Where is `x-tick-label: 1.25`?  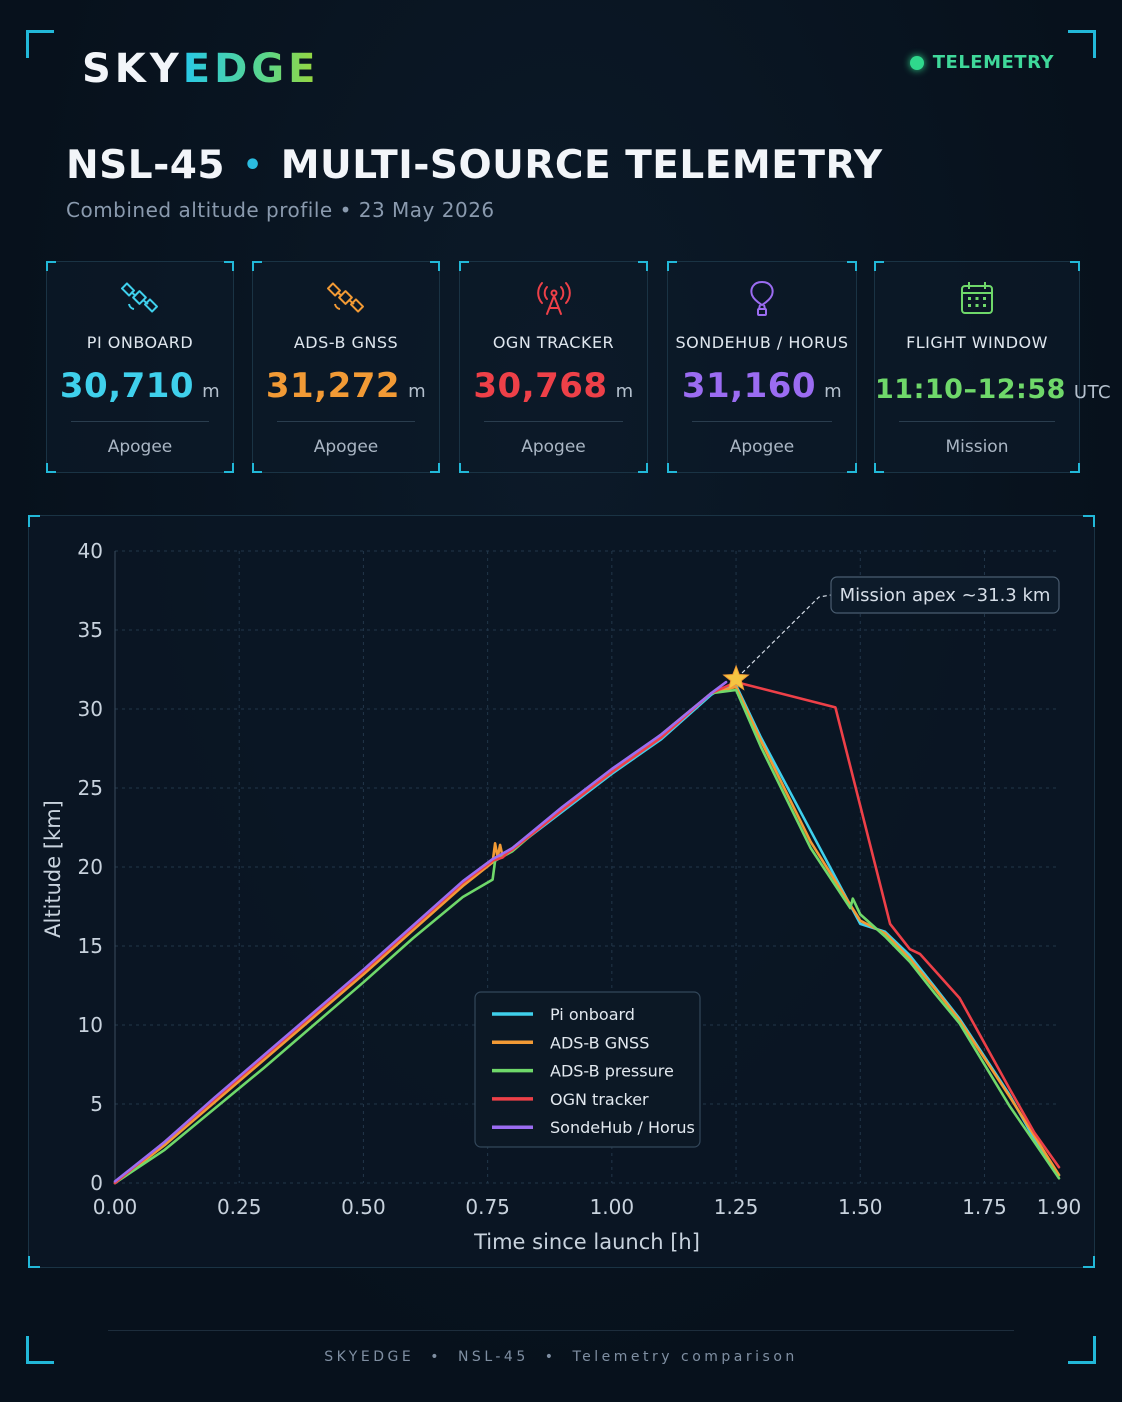
x-tick-label: 1.25 is located at coordinates (736, 1207).